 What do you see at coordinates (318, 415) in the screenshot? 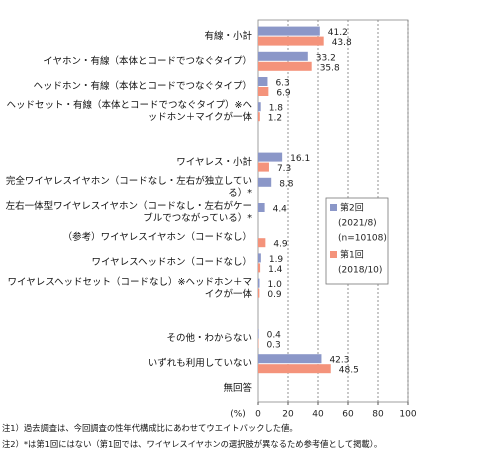
I see `x-tick-label: 40` at bounding box center [318, 415].